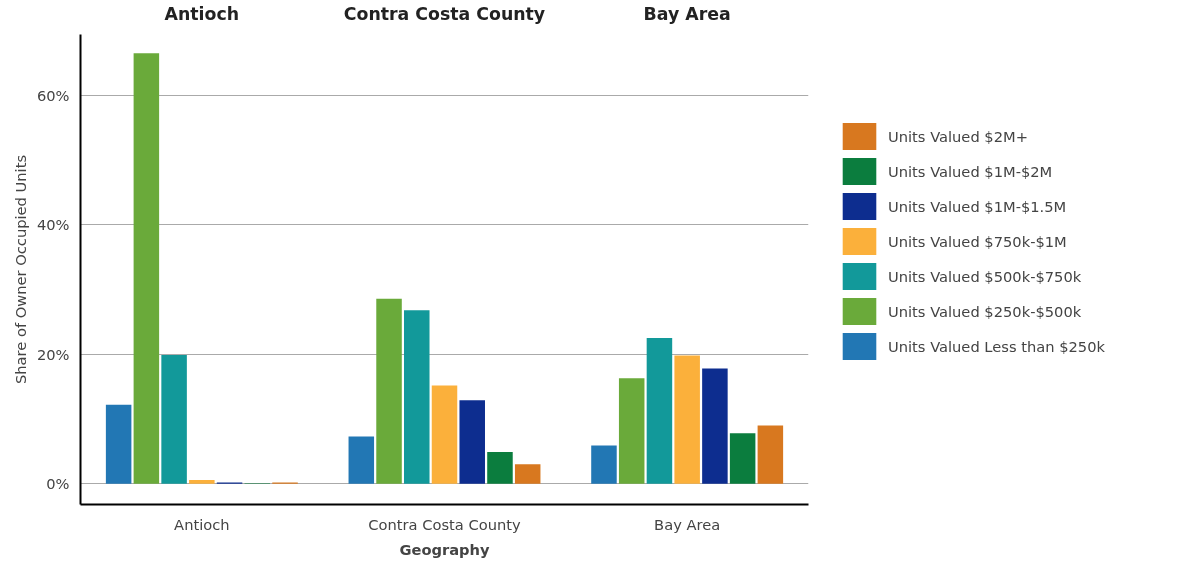  Describe the element at coordinates (977, 241) in the screenshot. I see `legend-label: Units Valued $750k-$1M` at that location.